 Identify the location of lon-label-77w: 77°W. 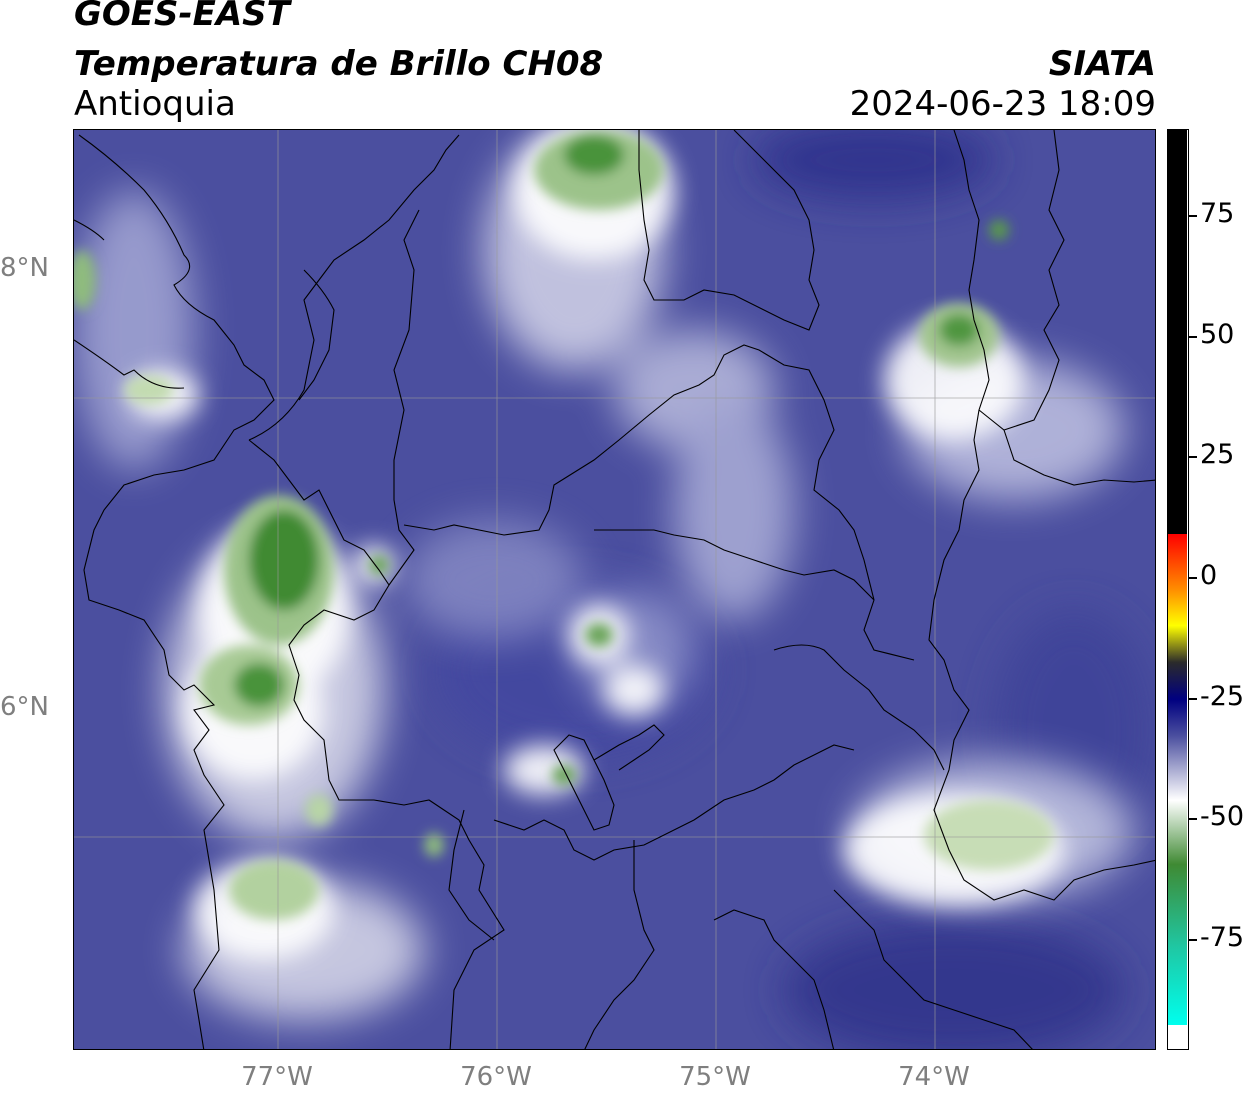
(277, 1077).